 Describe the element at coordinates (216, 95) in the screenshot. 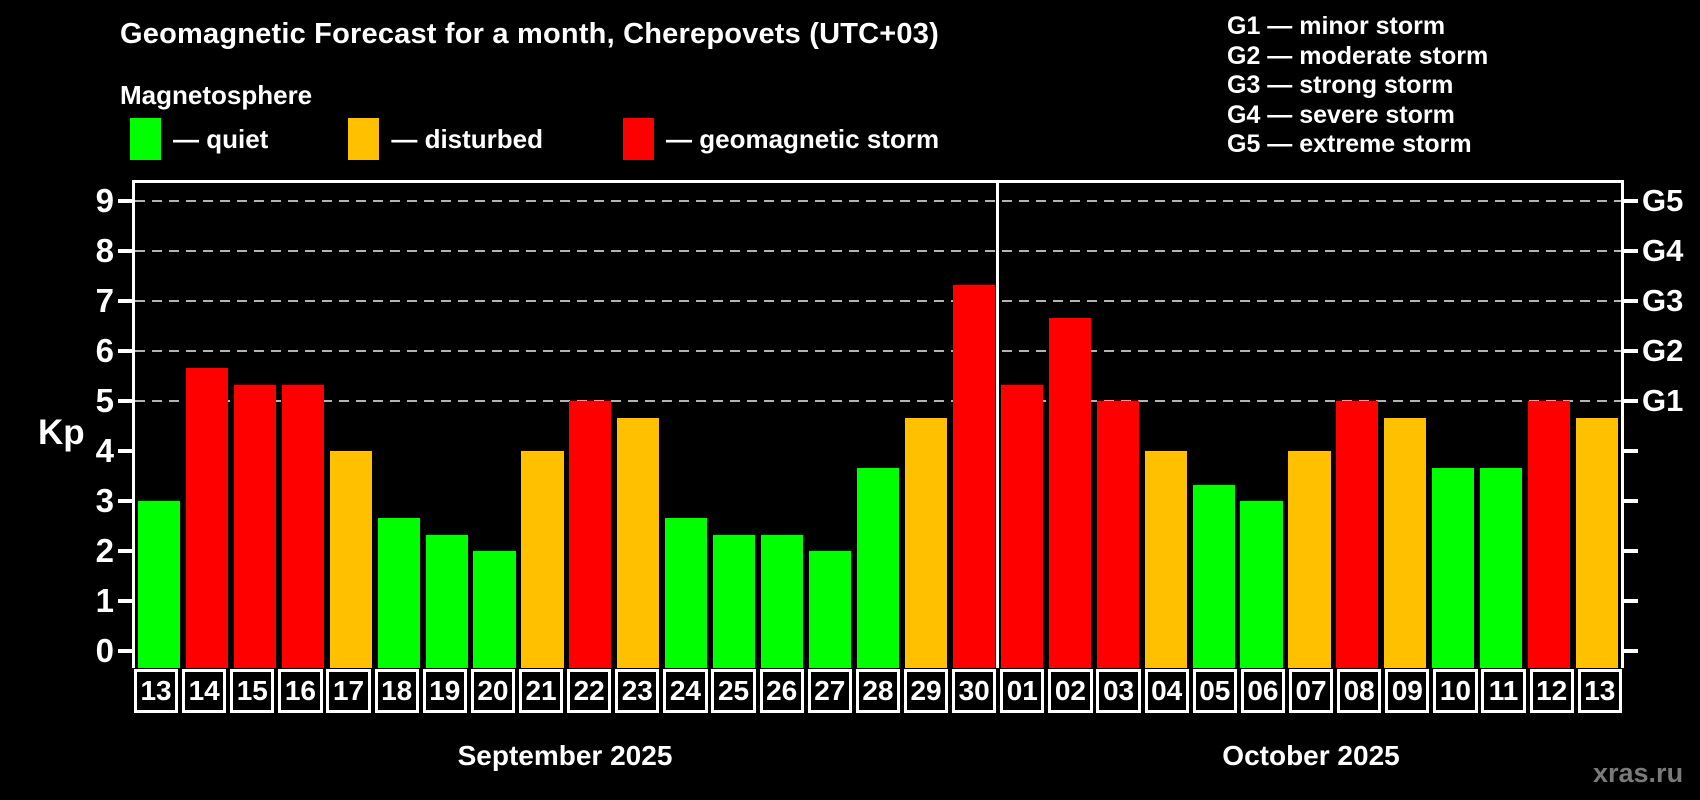

I see `magnetosphere-label: Magnetosphere` at that location.